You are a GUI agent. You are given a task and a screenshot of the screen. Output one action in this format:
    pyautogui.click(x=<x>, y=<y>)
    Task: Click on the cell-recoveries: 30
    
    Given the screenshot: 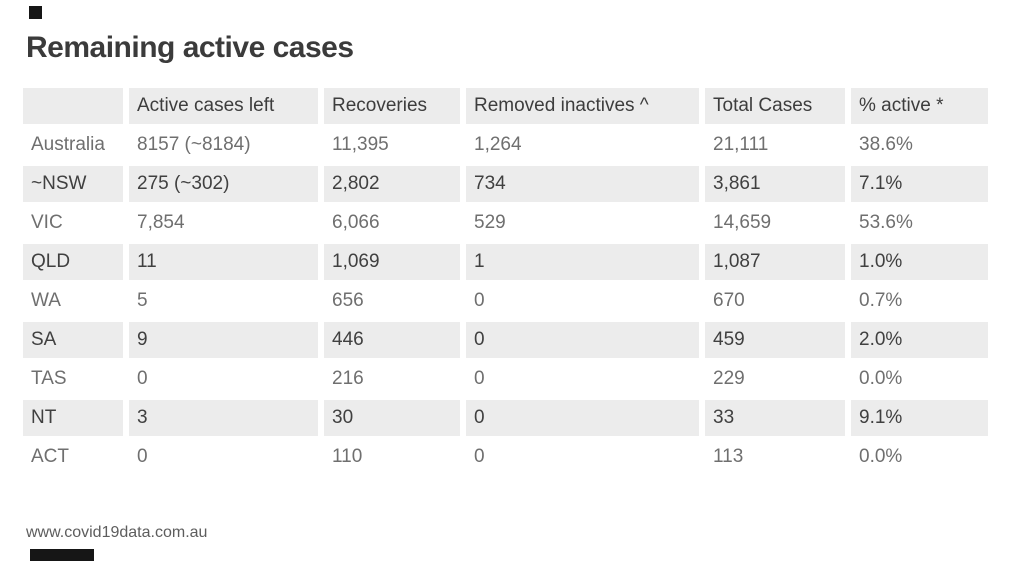 What is the action you would take?
    pyautogui.click(x=392, y=418)
    